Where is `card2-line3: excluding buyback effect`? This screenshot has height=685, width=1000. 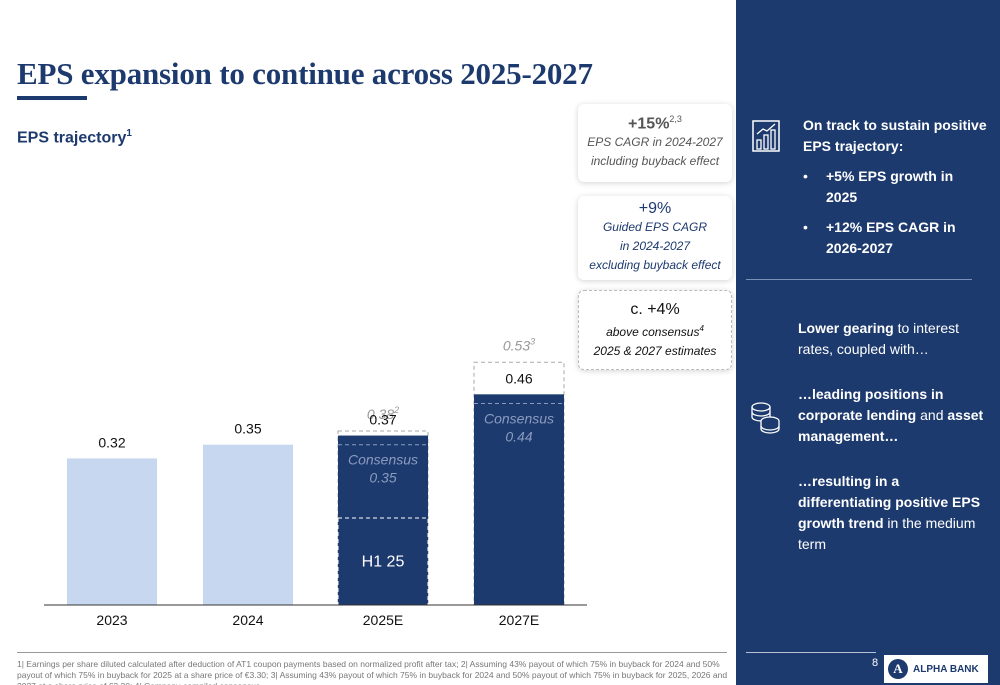 card2-line3: excluding buyback effect is located at coordinates (655, 265).